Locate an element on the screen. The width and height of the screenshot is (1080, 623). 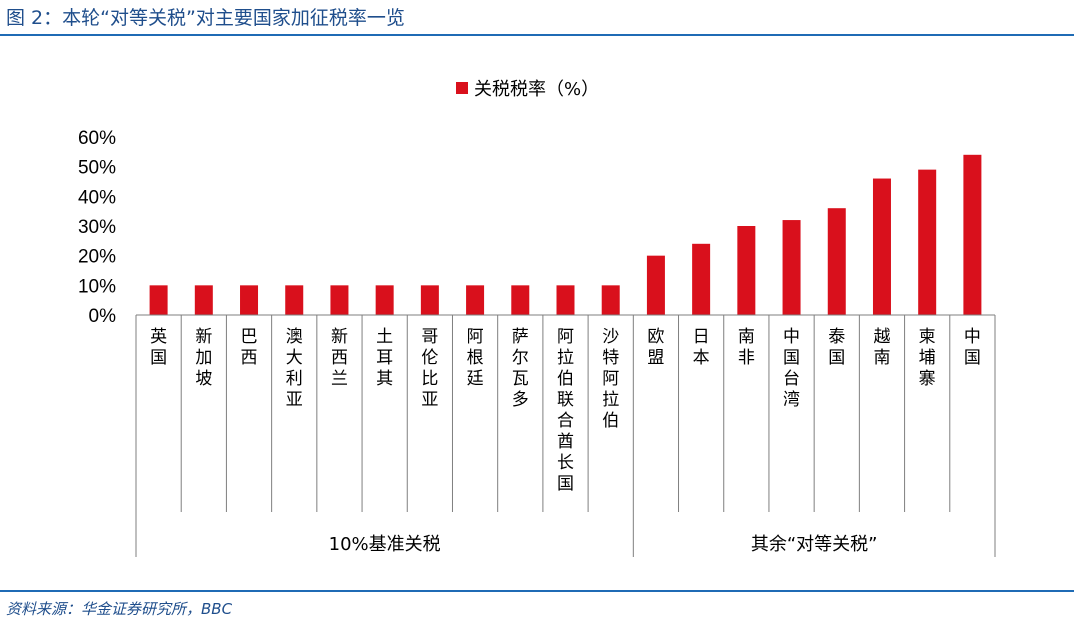
source-note: 资料来源：华金证券研究所，BBC is located at coordinates (119, 609).